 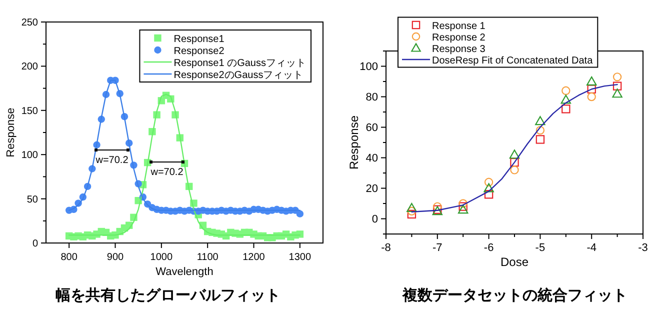 I want to click on legend-label: Response1 のGaussフィット, so click(x=240, y=63).